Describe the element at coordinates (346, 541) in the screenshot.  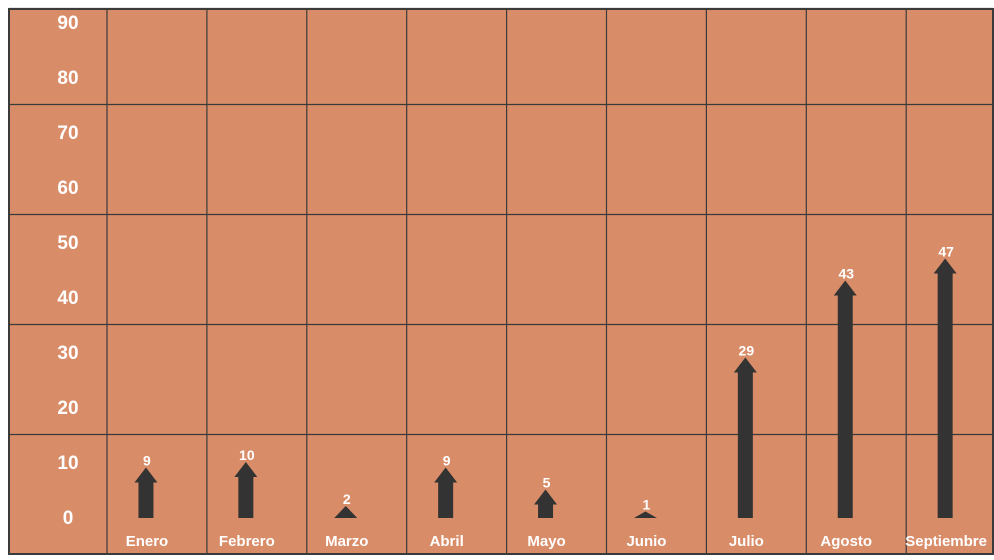
I see `x-tick-label: Marzo` at that location.